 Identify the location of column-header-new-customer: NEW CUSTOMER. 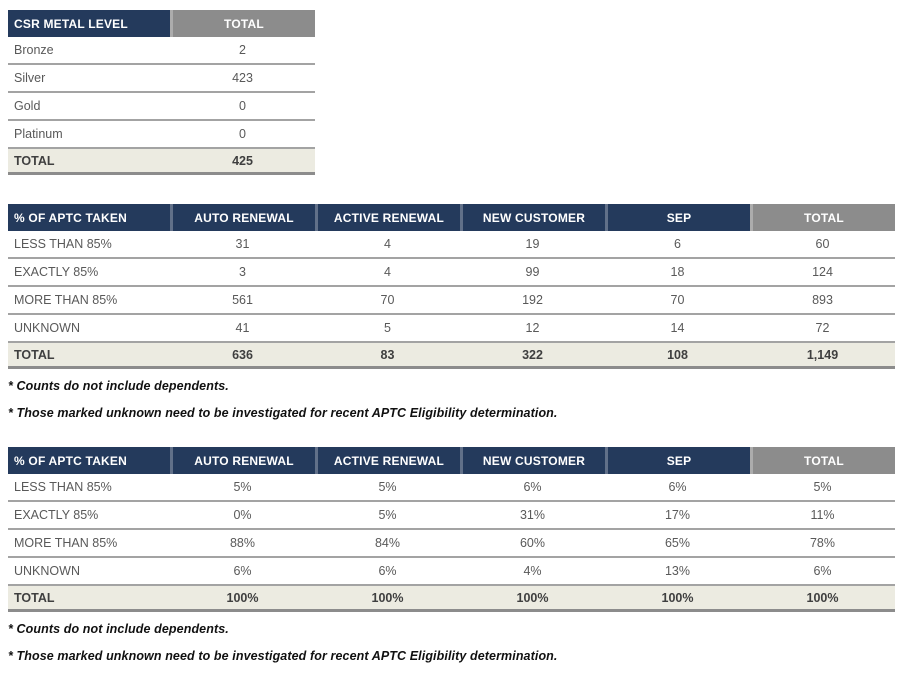
(532, 460).